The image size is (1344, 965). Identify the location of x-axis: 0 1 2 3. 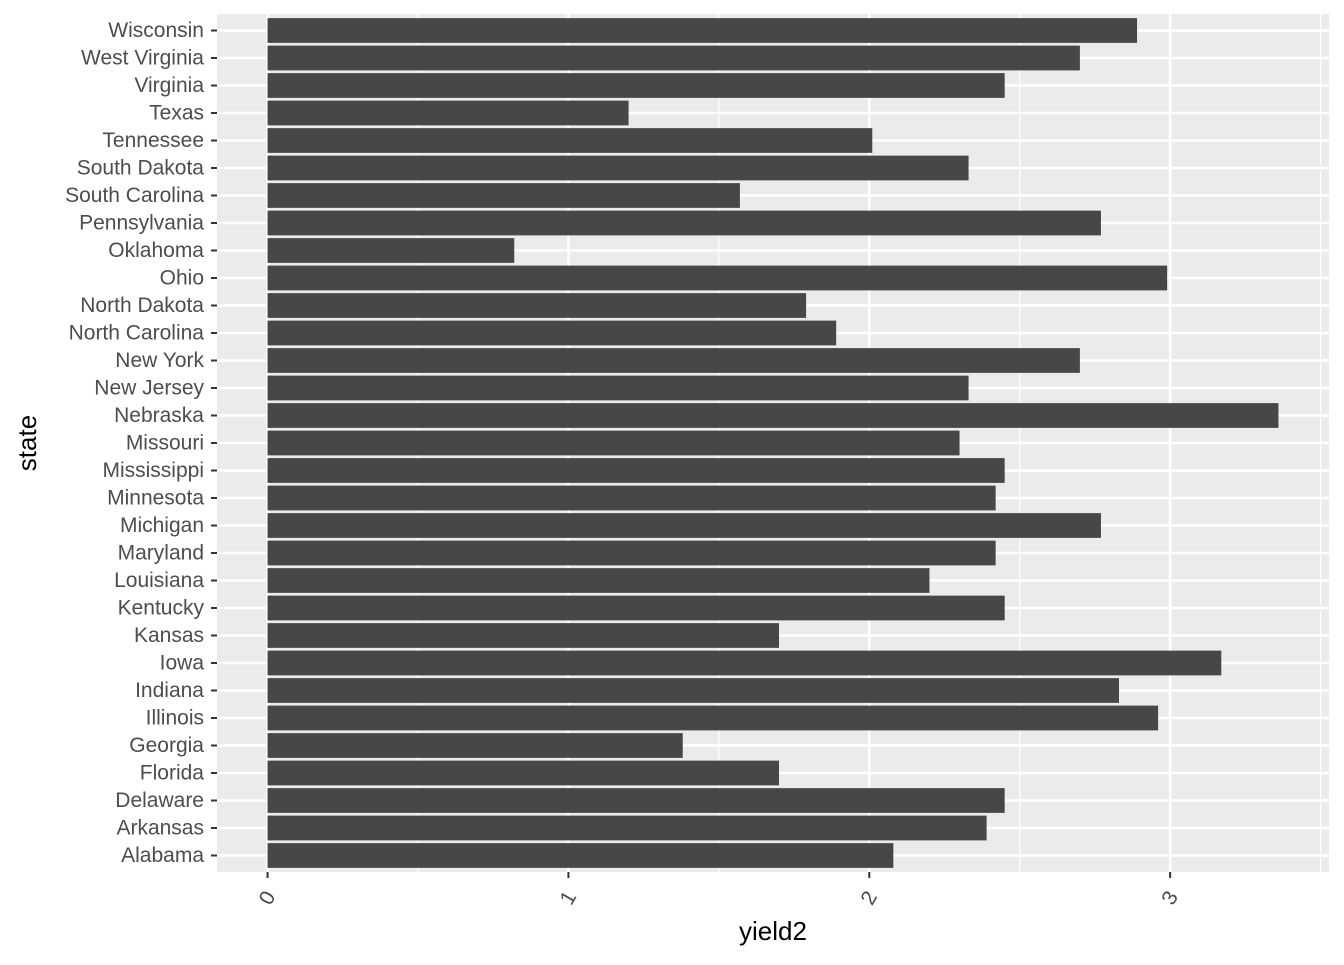
(719, 890).